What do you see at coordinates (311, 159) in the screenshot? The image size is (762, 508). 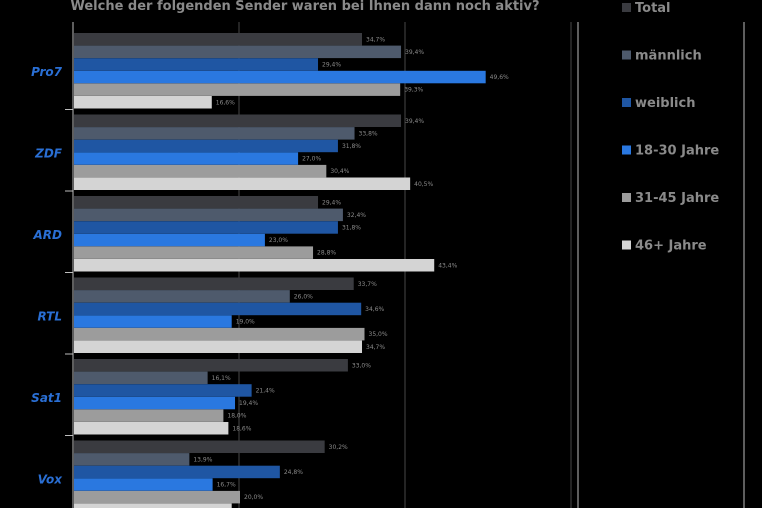 I see `data-label: 27,0%` at bounding box center [311, 159].